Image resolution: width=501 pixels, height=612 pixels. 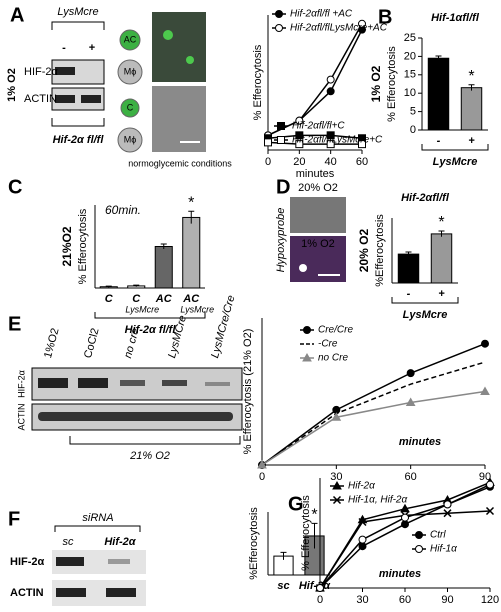 I want to click on legend-label: Hif-2αfl/flLysMcre+C, so click(x=337, y=140).